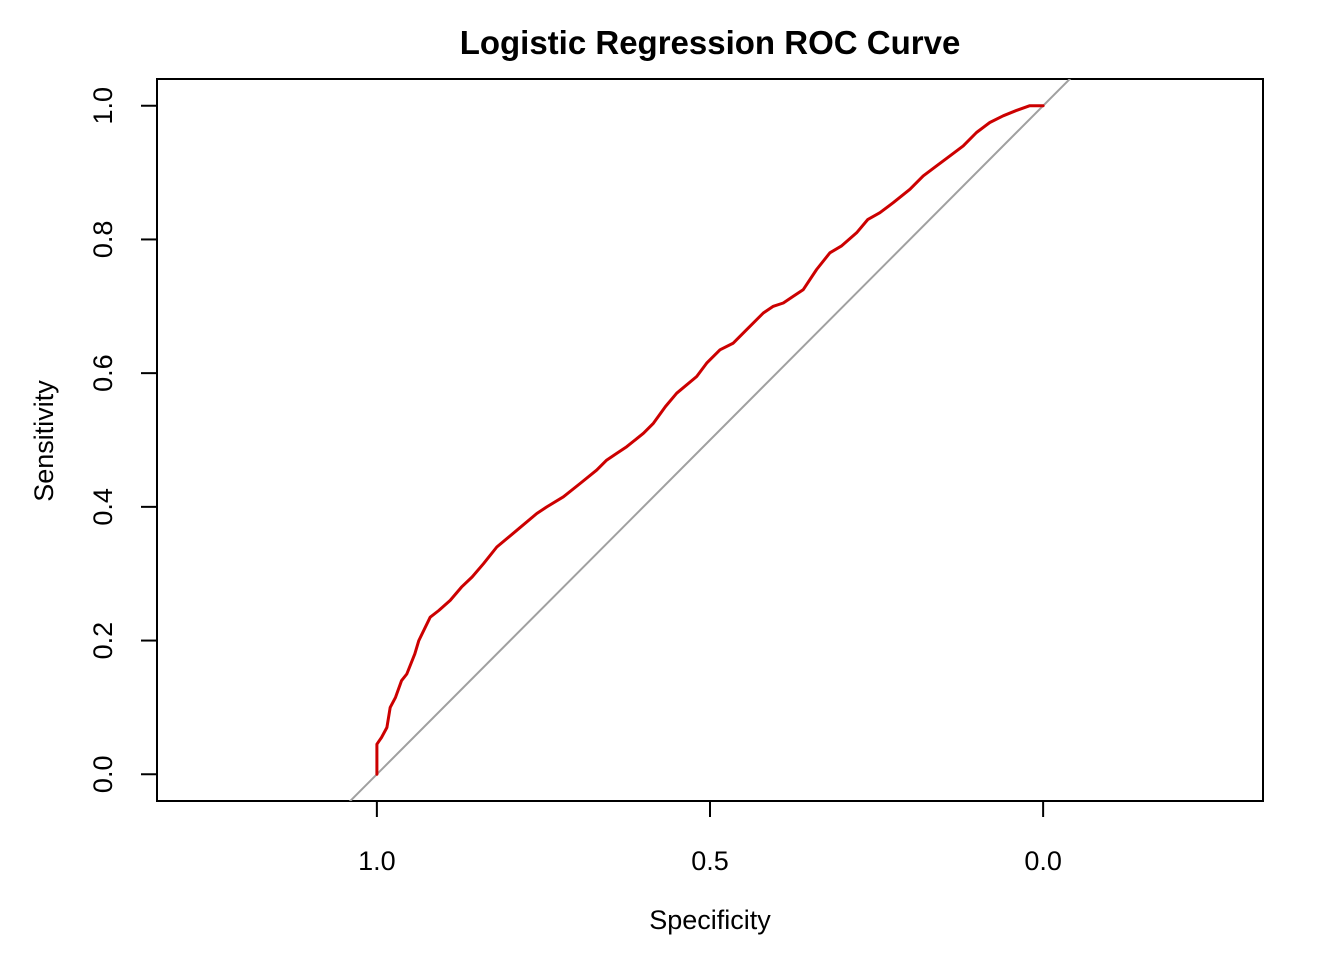 The width and height of the screenshot is (1344, 960). What do you see at coordinates (103, 507) in the screenshot?
I see `y-tick-label: 0.4` at bounding box center [103, 507].